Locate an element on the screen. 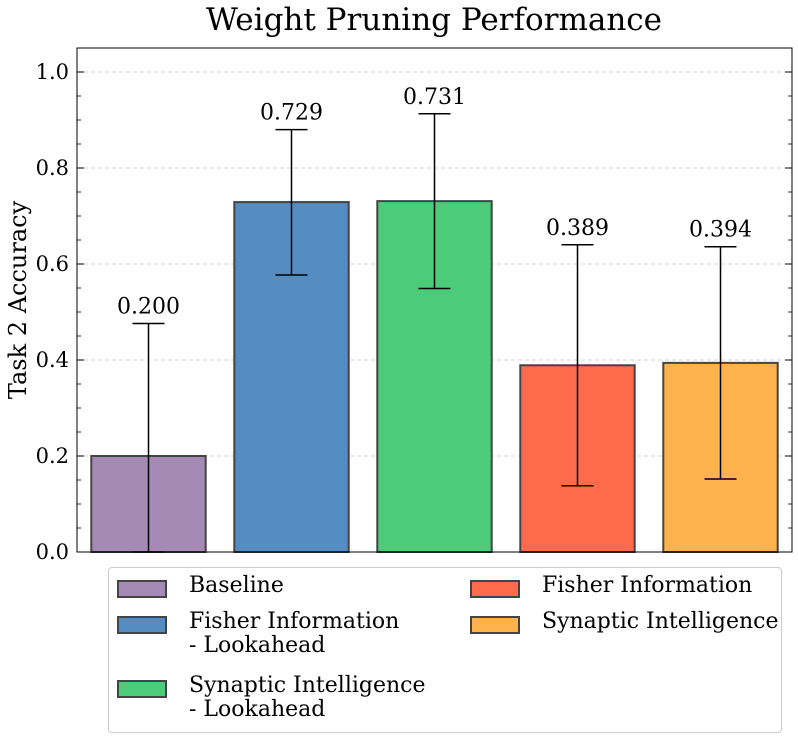 The height and width of the screenshot is (743, 798). legend-text: Baseline is located at coordinates (236, 585).